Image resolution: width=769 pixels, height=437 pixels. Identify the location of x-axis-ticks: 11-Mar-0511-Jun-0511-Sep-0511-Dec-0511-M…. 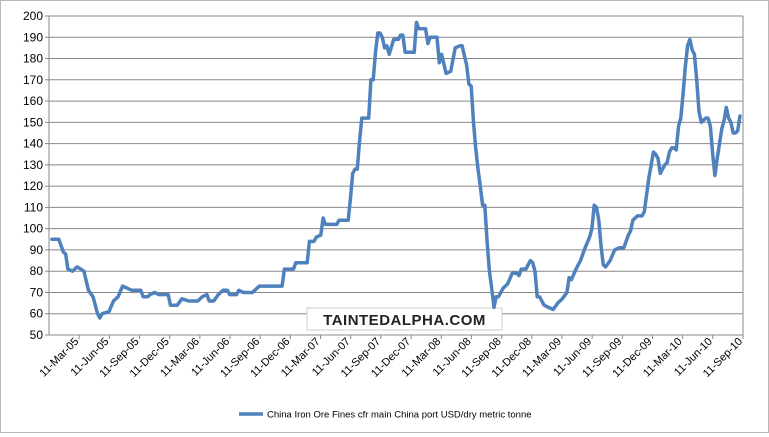
(391, 357).